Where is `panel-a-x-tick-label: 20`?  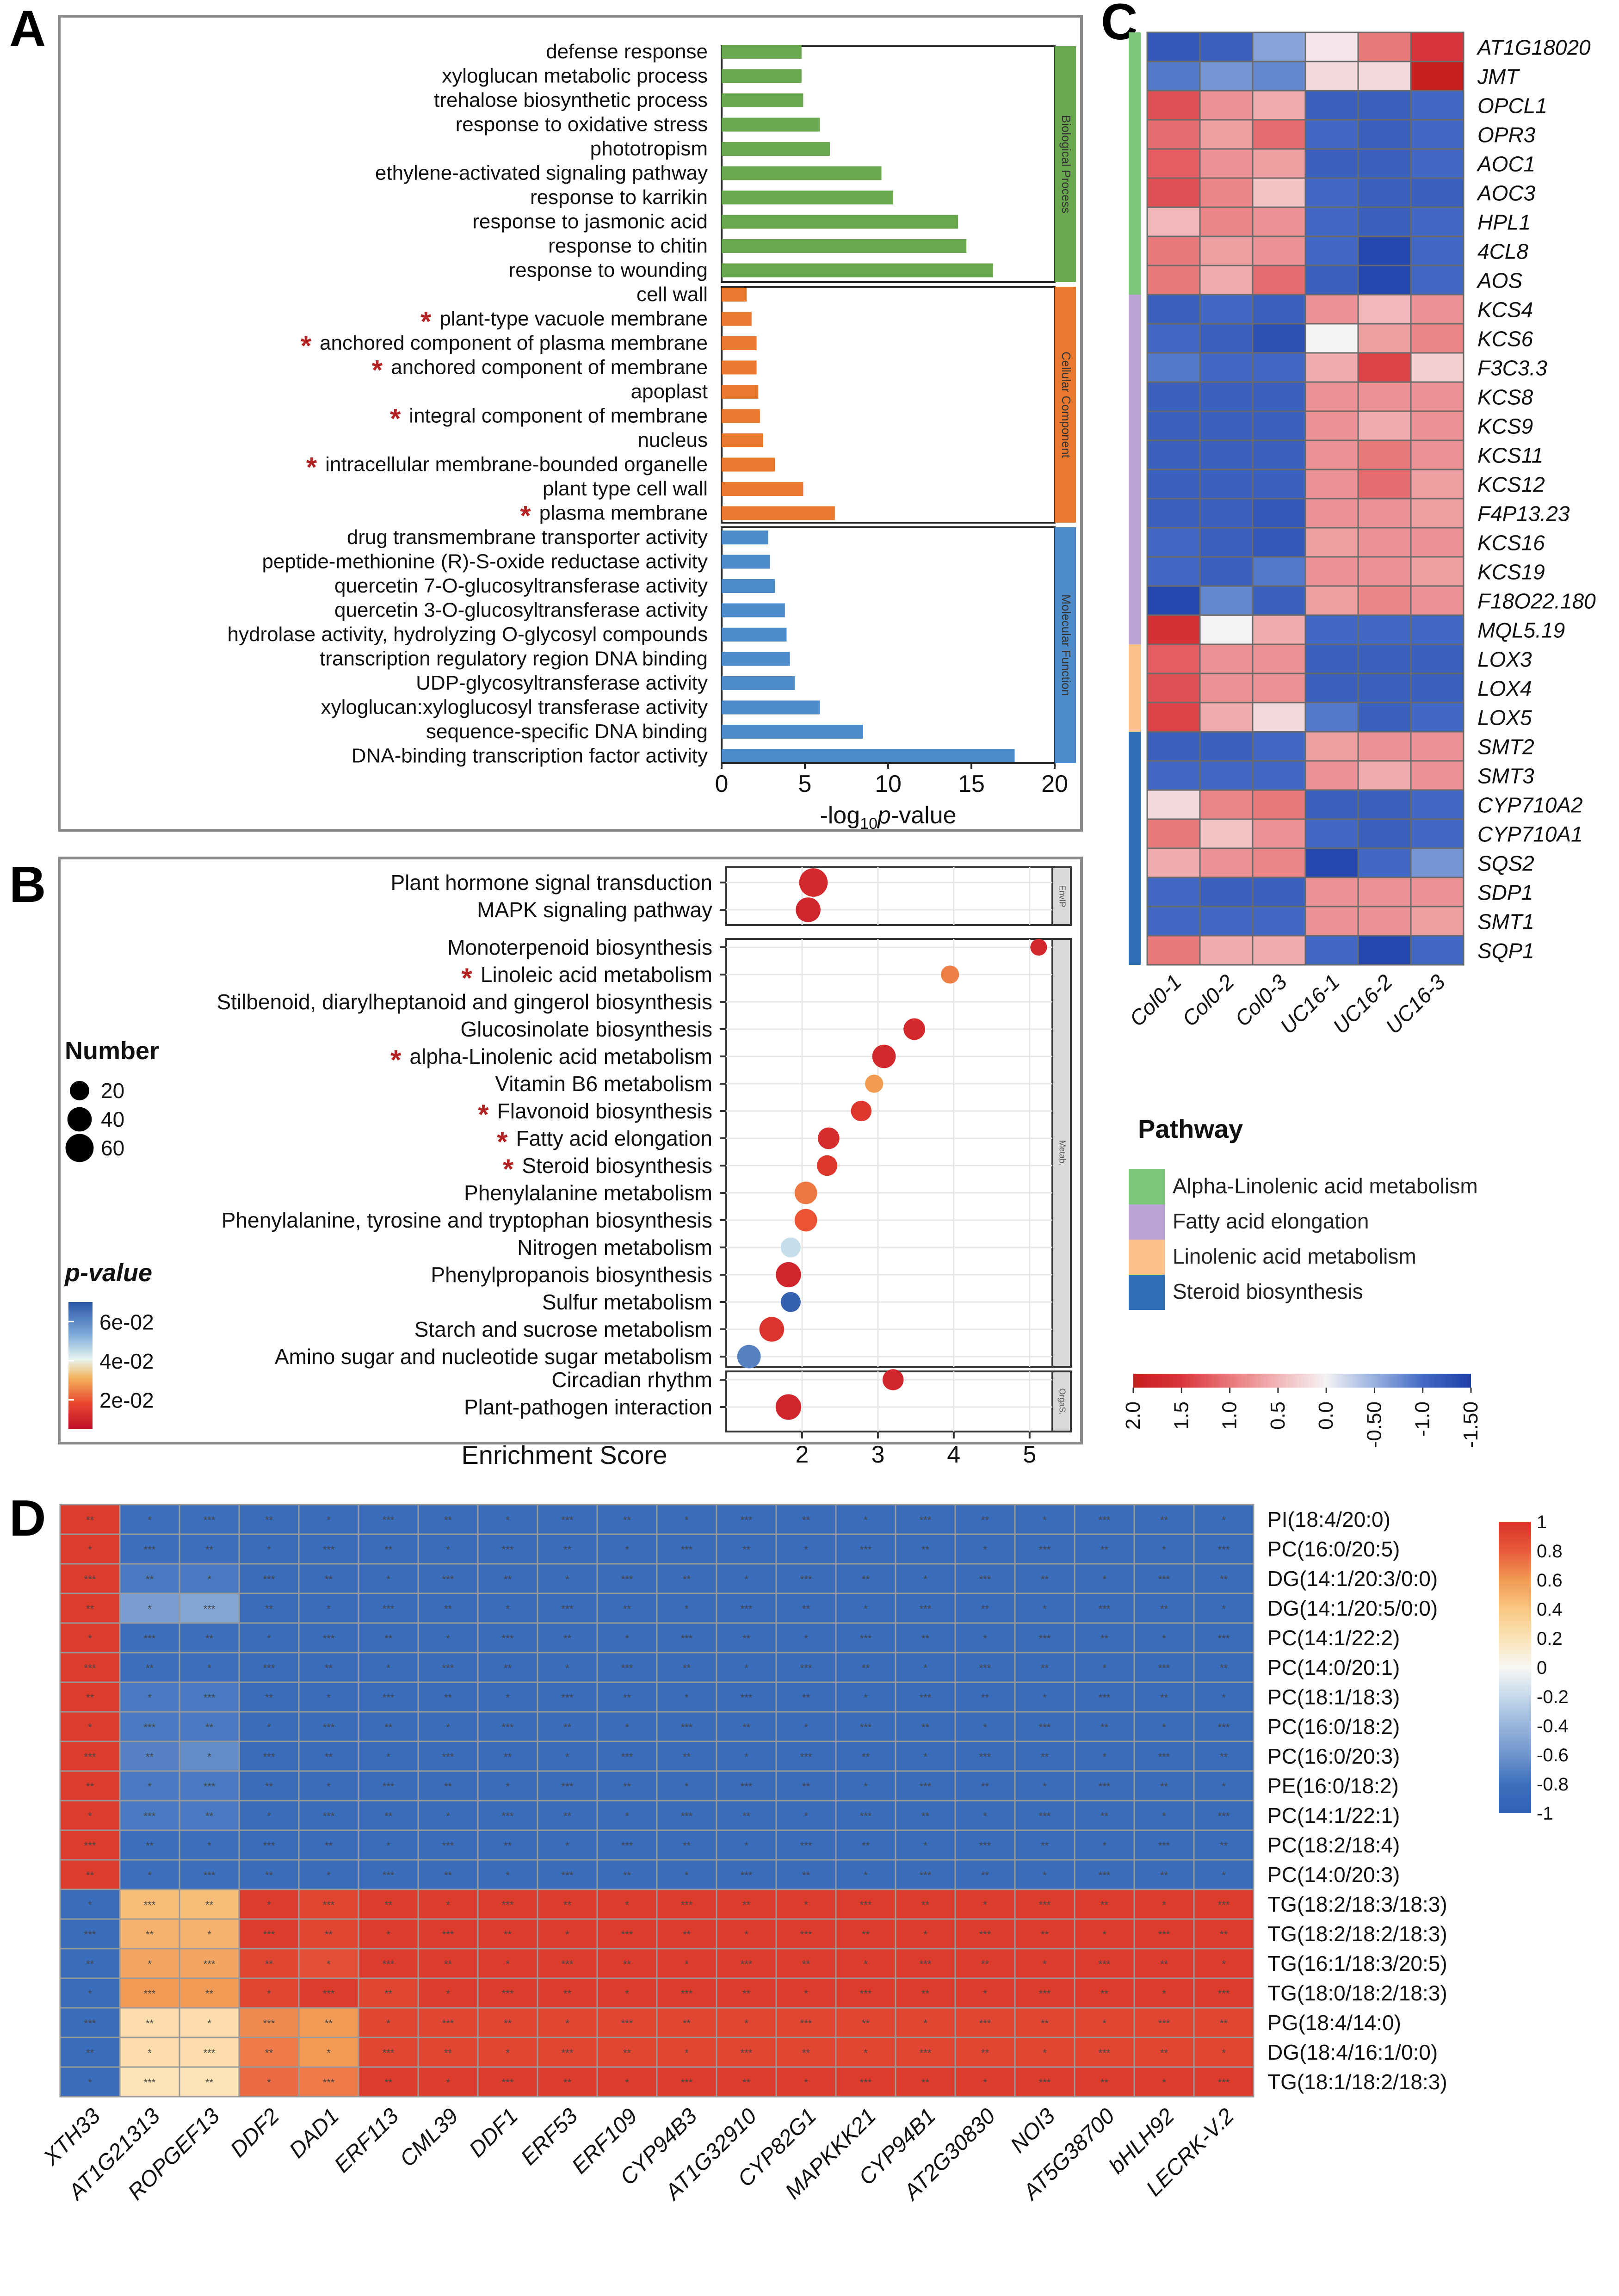
panel-a-x-tick-label: 20 is located at coordinates (1054, 784).